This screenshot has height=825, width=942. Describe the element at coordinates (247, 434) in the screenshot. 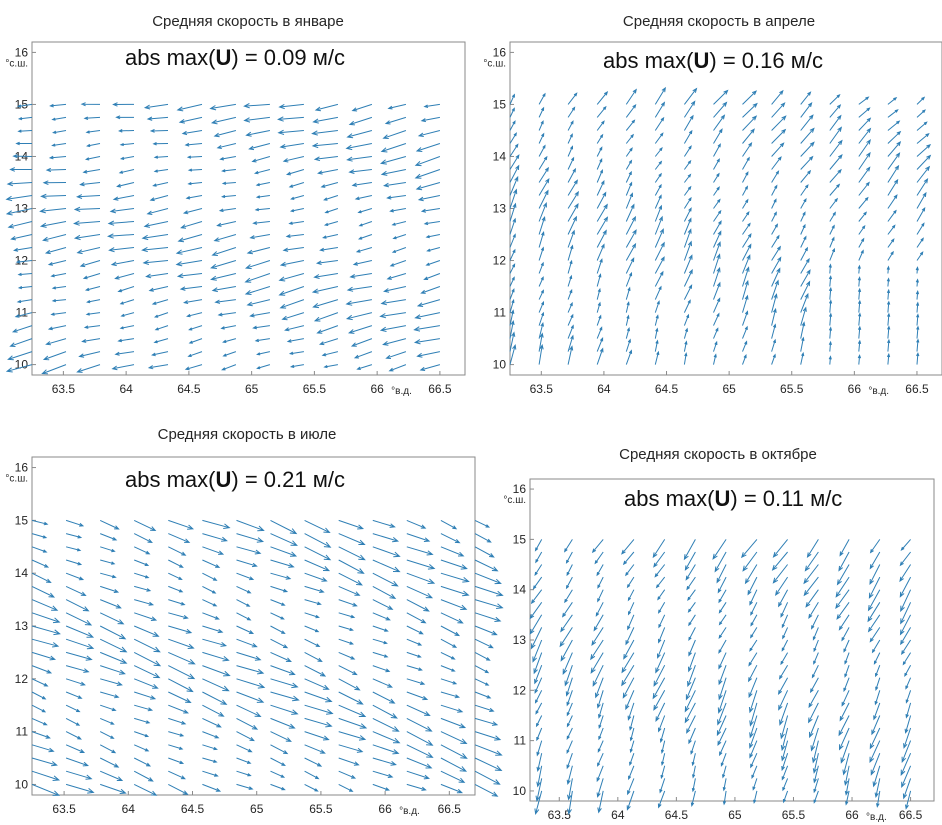

I see `panel-title: Средняя скорость в июле` at that location.